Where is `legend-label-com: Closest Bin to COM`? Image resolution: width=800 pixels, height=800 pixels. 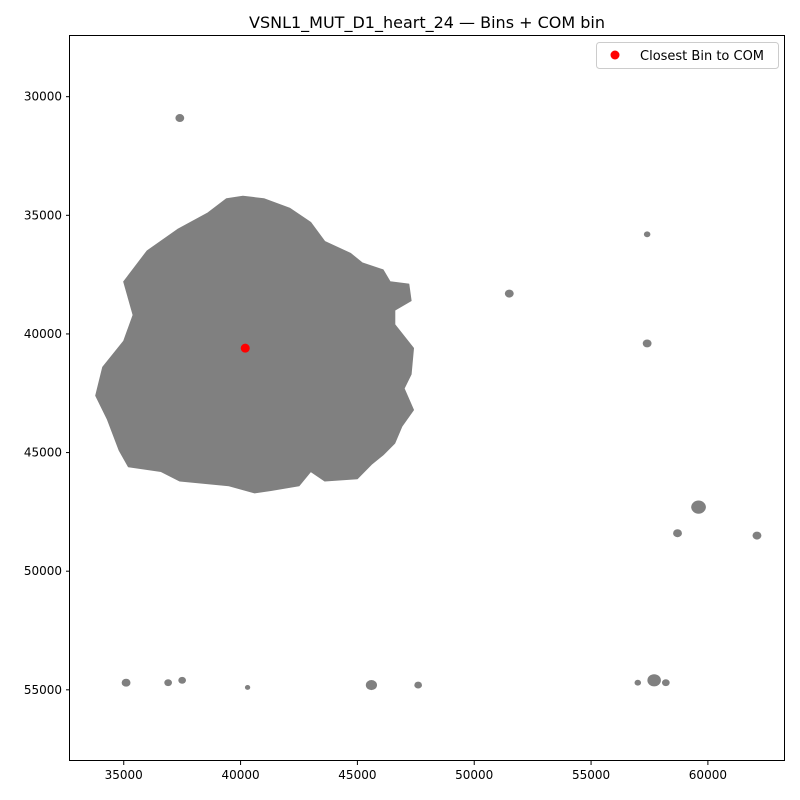
legend-label-com: Closest Bin to COM is located at coordinates (702, 56).